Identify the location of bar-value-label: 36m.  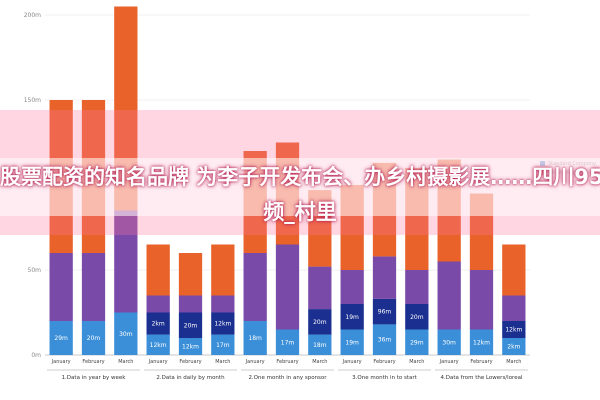
(385, 340).